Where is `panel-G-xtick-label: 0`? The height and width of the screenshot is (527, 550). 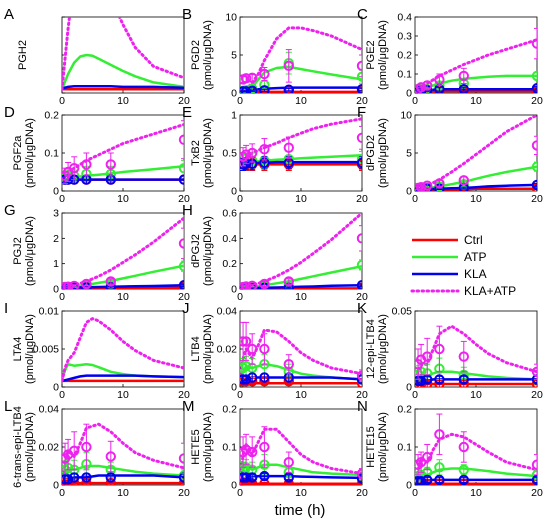
panel-G-xtick-label: 0 is located at coordinates (62, 297).